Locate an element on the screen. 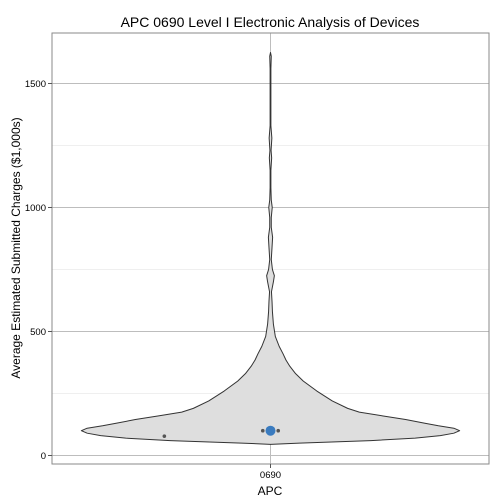 This screenshot has height=504, width=504. x-axis: 0690 is located at coordinates (270, 472).